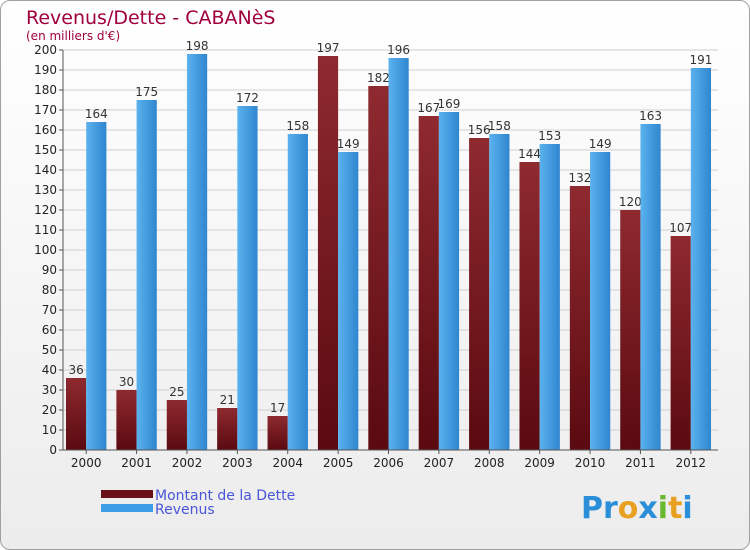 This screenshot has height=550, width=750. What do you see at coordinates (126, 382) in the screenshot?
I see `data-label: 30` at bounding box center [126, 382].